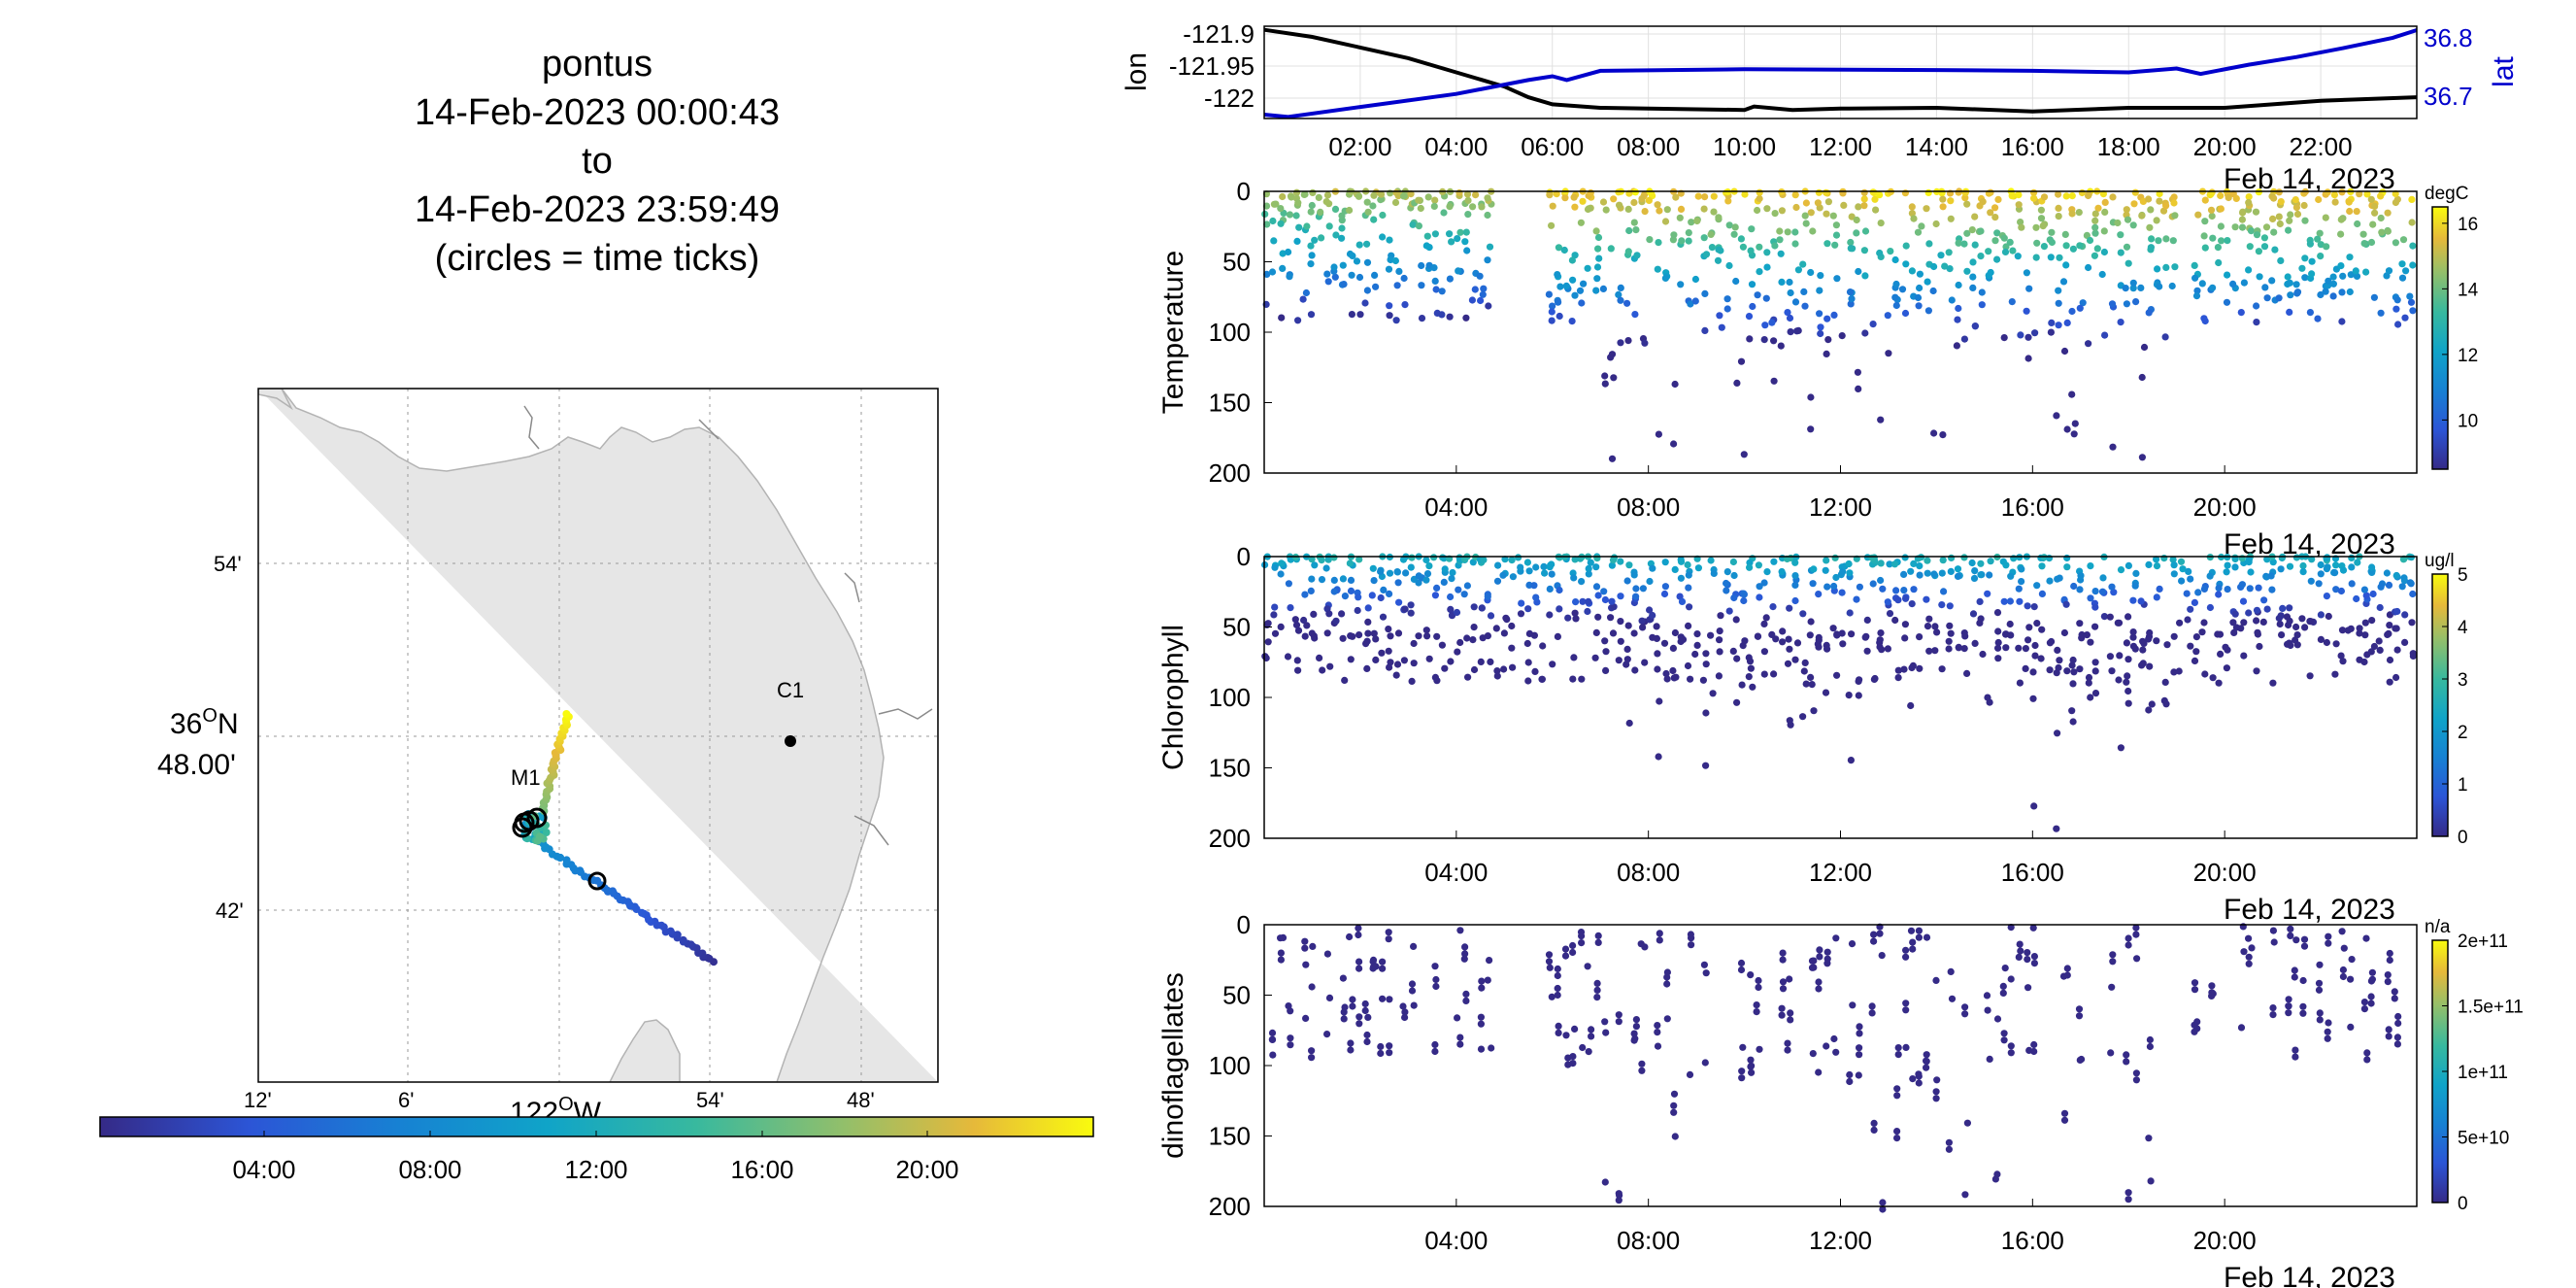 This screenshot has height=1288, width=2576. I want to click on map-lat-tick-54: 54', so click(228, 564).